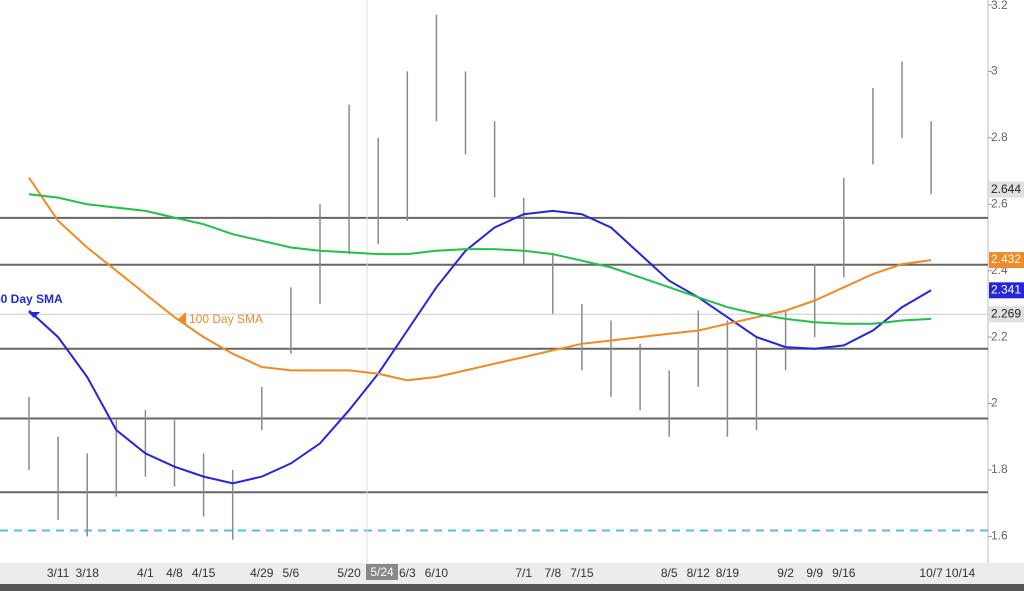 This screenshot has width=1024, height=591. Describe the element at coordinates (999, 203) in the screenshot. I see `y-tick-label: 2.6` at that location.